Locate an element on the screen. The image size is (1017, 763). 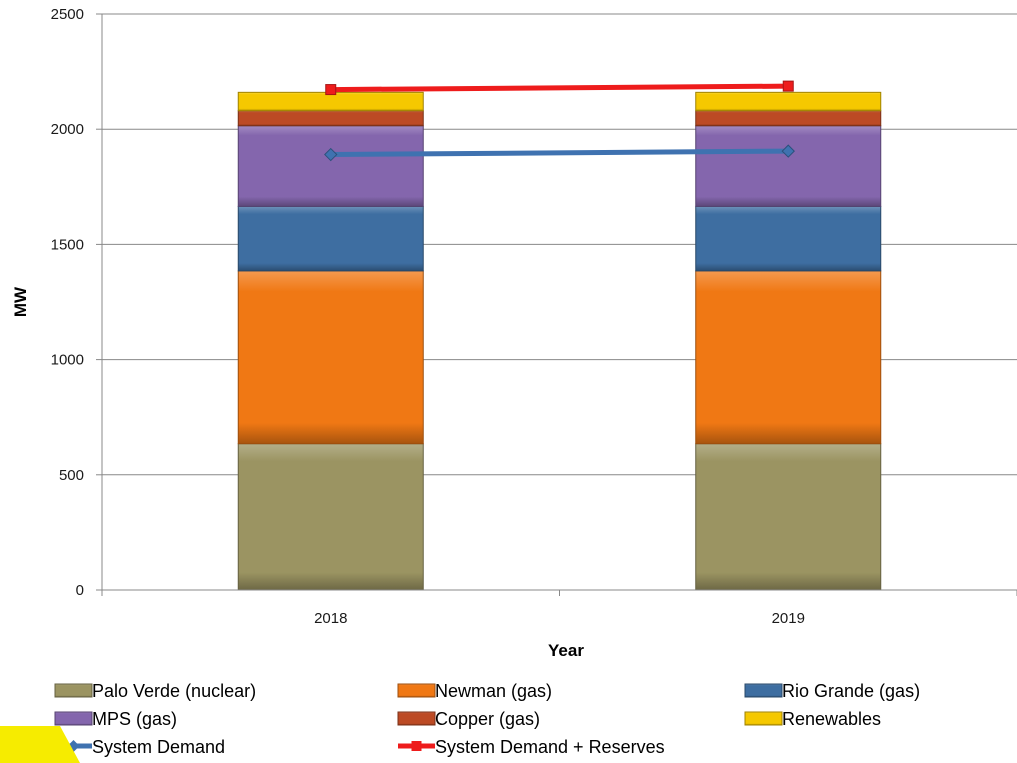
legend-marker is located at coordinates (416, 746).